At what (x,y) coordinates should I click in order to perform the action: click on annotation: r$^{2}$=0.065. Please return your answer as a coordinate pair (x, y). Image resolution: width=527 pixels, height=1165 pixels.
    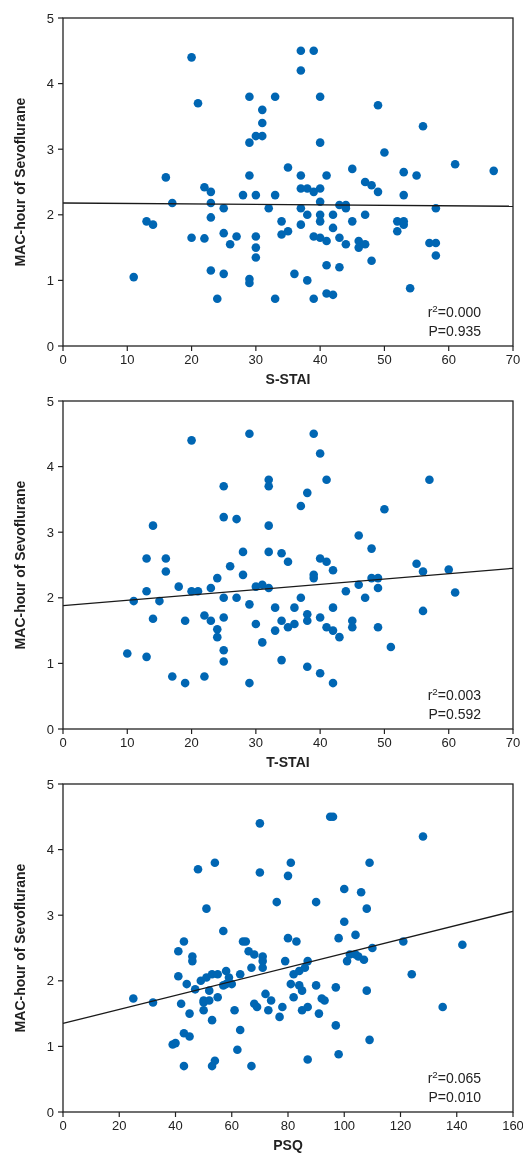
    Looking at the image, I should click on (454, 1077).